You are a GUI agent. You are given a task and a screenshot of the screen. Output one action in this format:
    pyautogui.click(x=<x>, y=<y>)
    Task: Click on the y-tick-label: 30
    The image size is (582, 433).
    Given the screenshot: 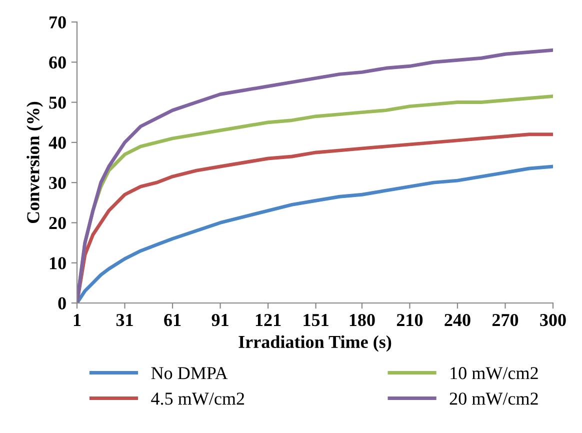 What is the action you would take?
    pyautogui.click(x=57, y=183)
    